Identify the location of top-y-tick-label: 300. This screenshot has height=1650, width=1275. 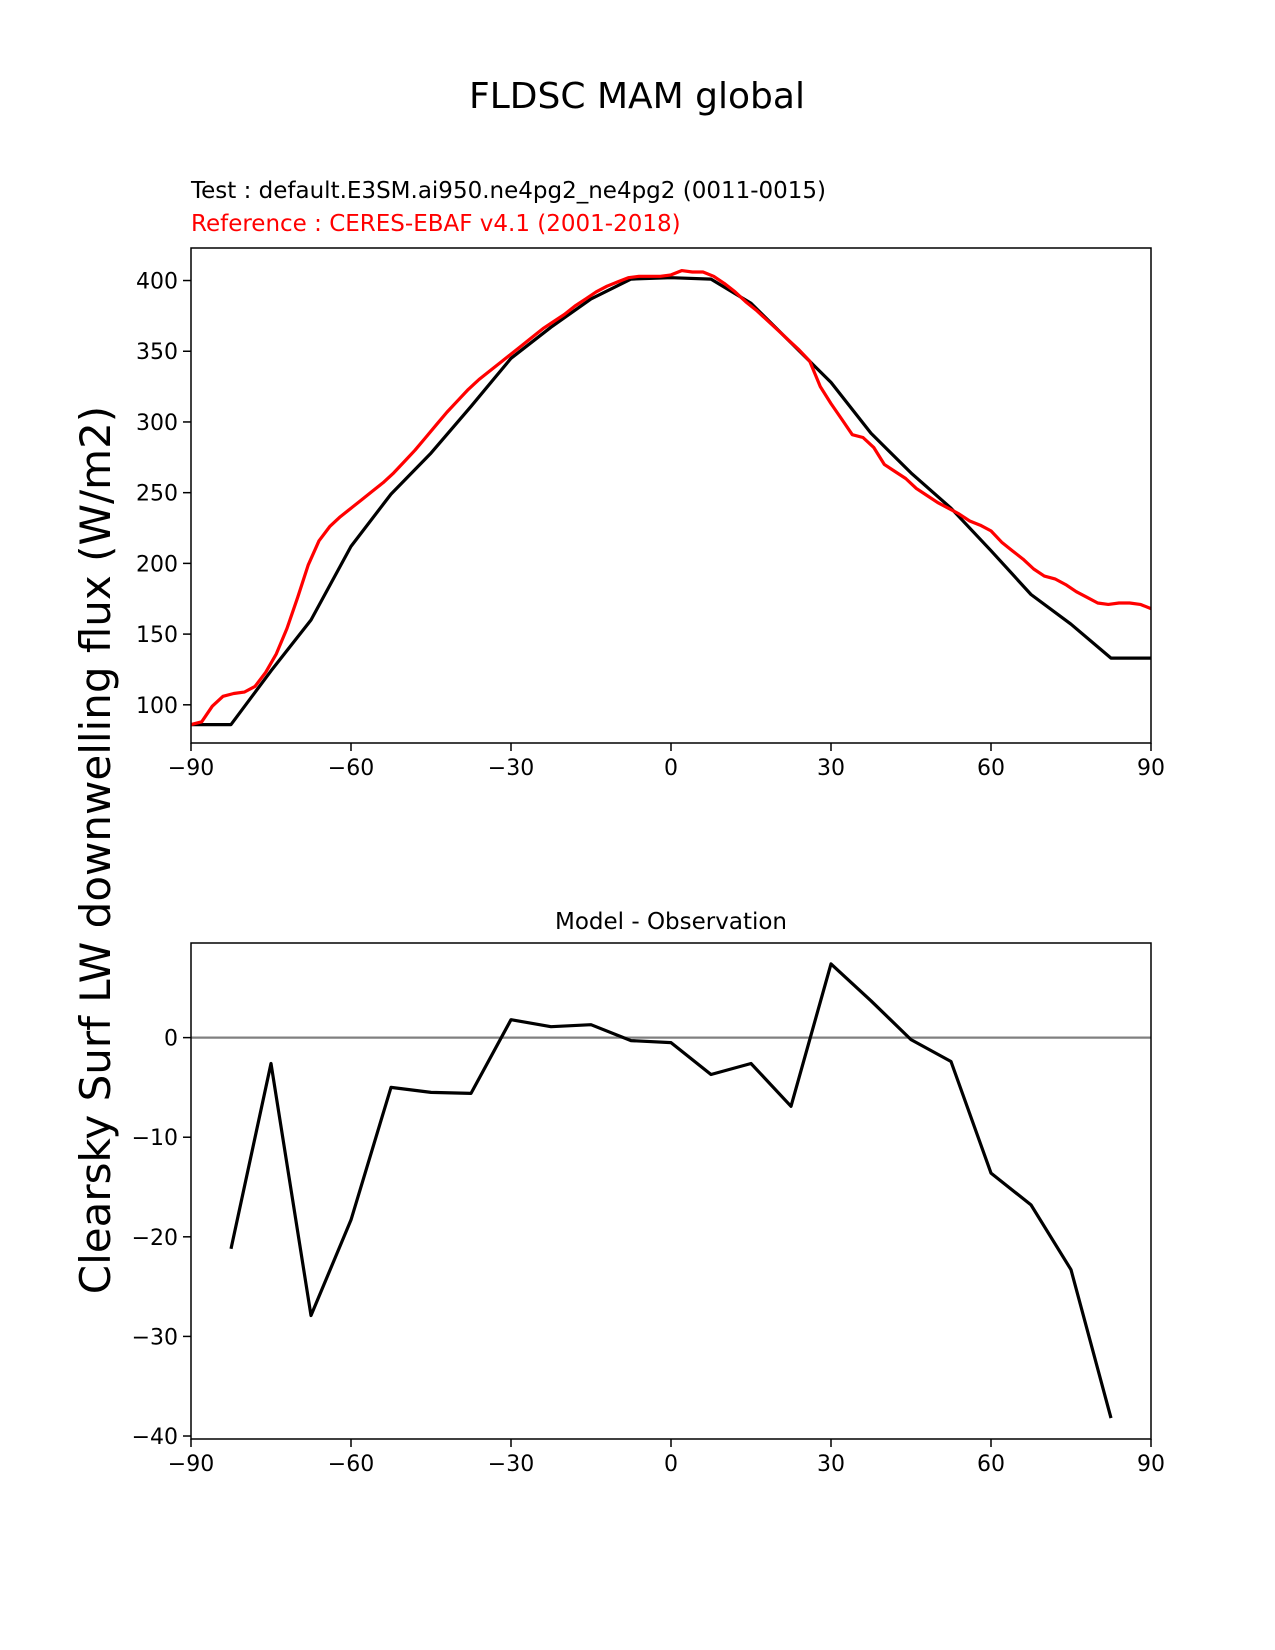
(157, 423).